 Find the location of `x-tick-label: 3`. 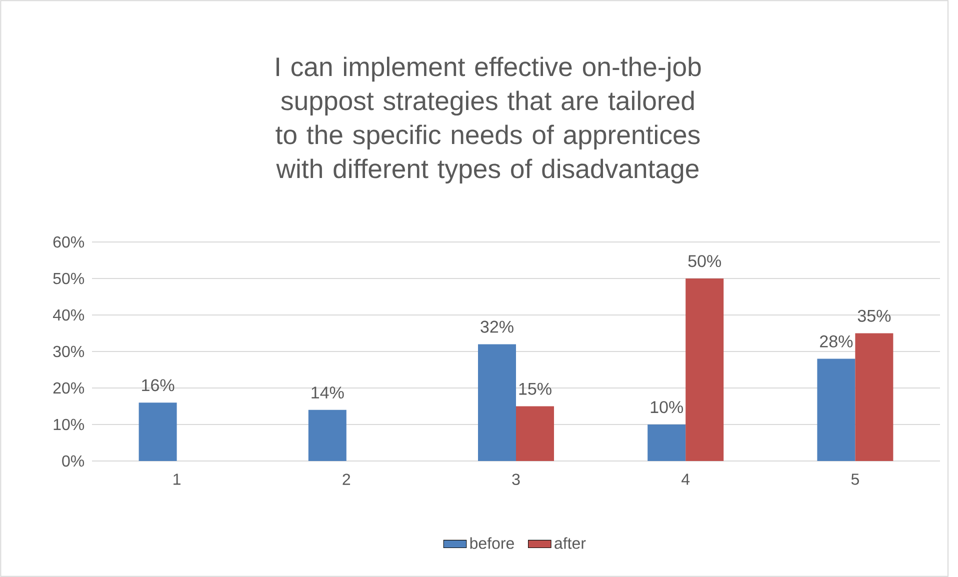

x-tick-label: 3 is located at coordinates (516, 480).